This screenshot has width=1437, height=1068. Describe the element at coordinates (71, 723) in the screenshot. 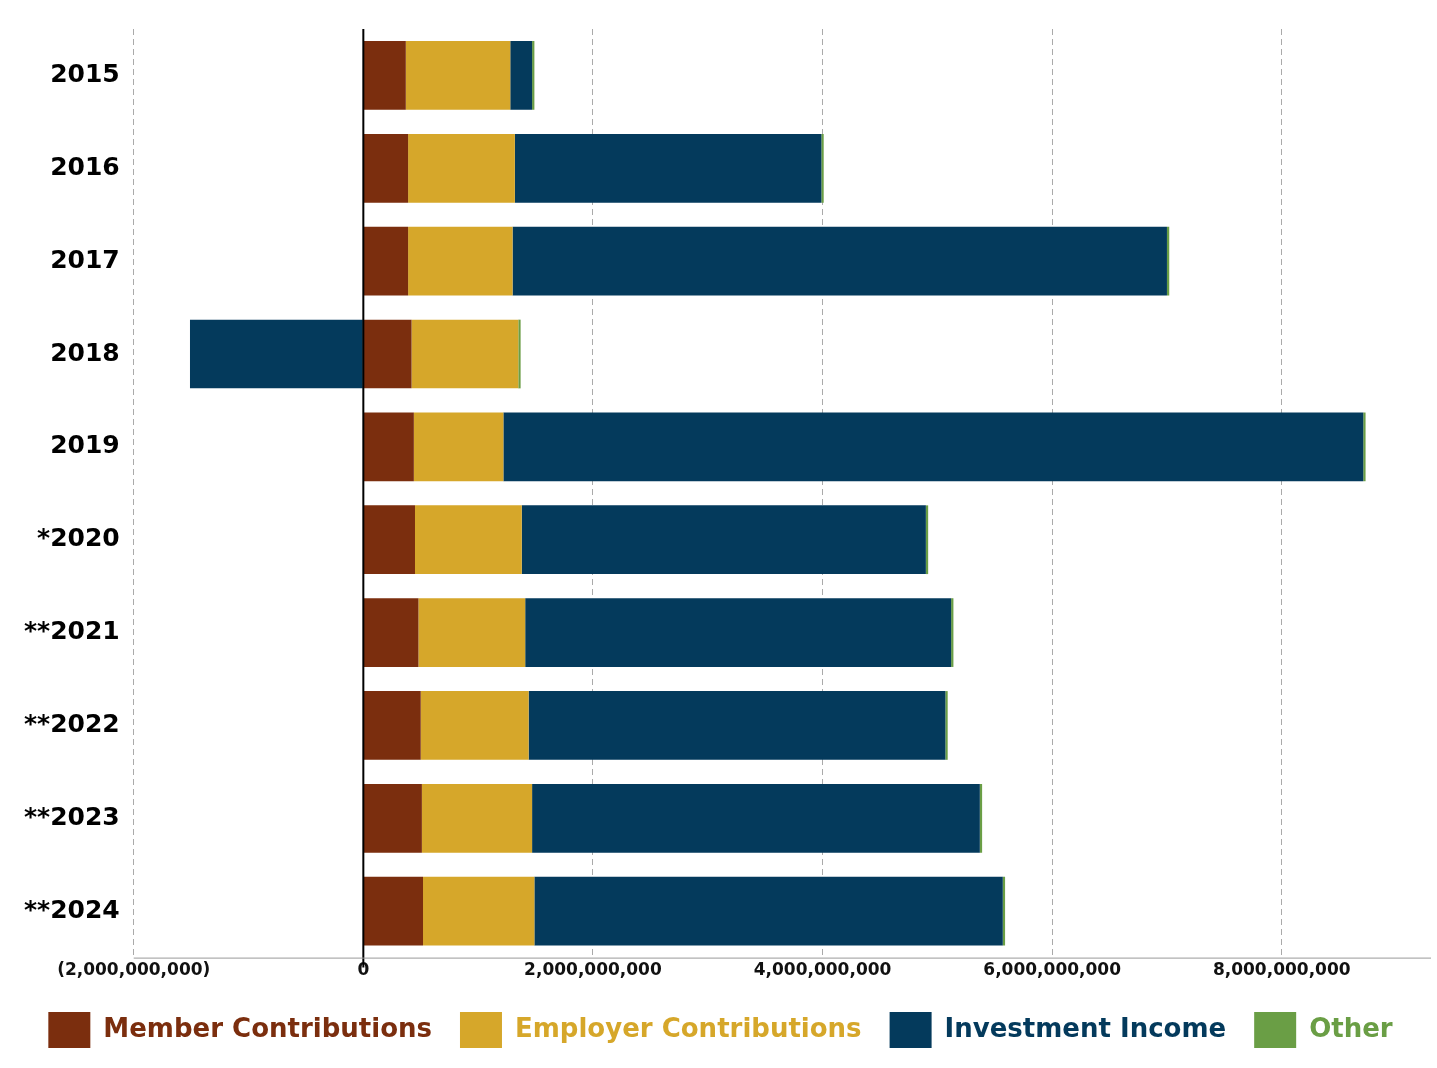

I see `y-tick-label: **2022` at that location.